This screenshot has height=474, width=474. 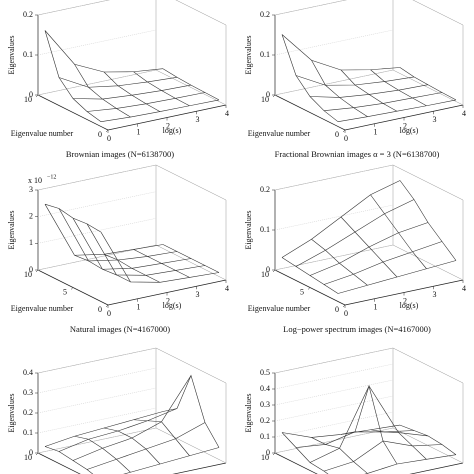 What do you see at coordinates (51, 177) in the screenshot?
I see `z-scale-exp: −12` at bounding box center [51, 177].